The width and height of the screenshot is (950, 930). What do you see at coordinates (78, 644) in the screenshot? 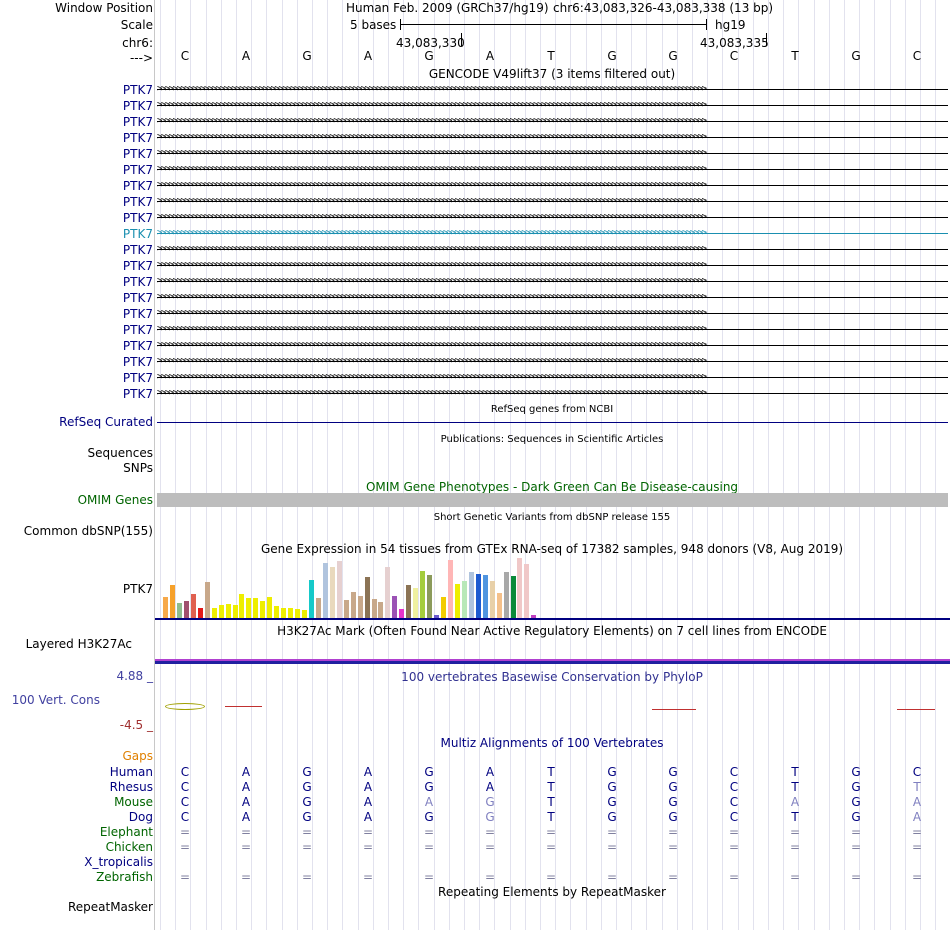
I see `h3k27ac-label: Layered H3K27Ac` at bounding box center [78, 644].